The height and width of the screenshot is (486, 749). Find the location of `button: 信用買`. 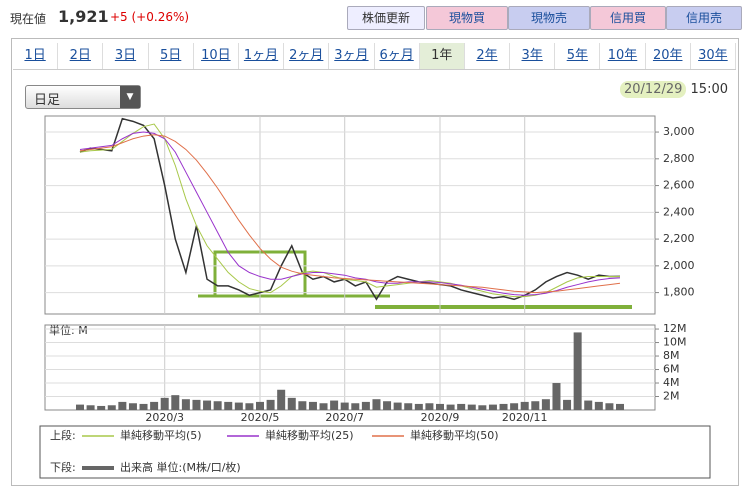

button: 信用買 is located at coordinates (628, 18).